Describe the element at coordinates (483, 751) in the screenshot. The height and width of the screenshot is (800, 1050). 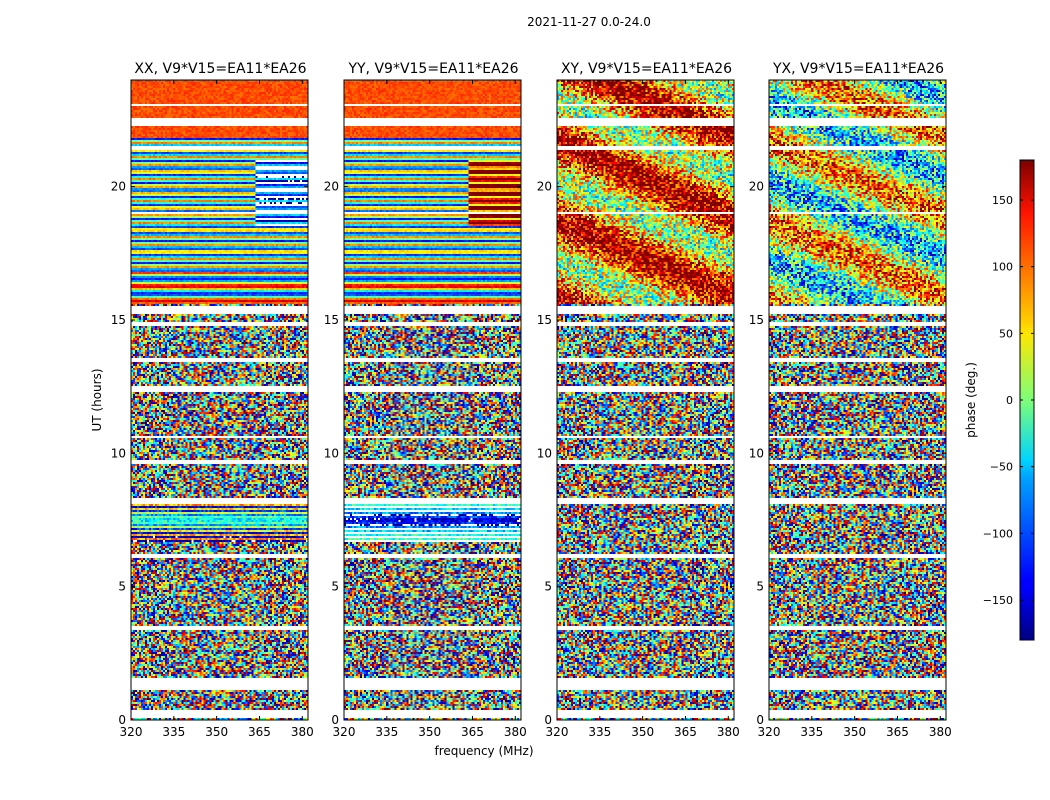
I see `x-axis-label: frequency (MHz)` at that location.